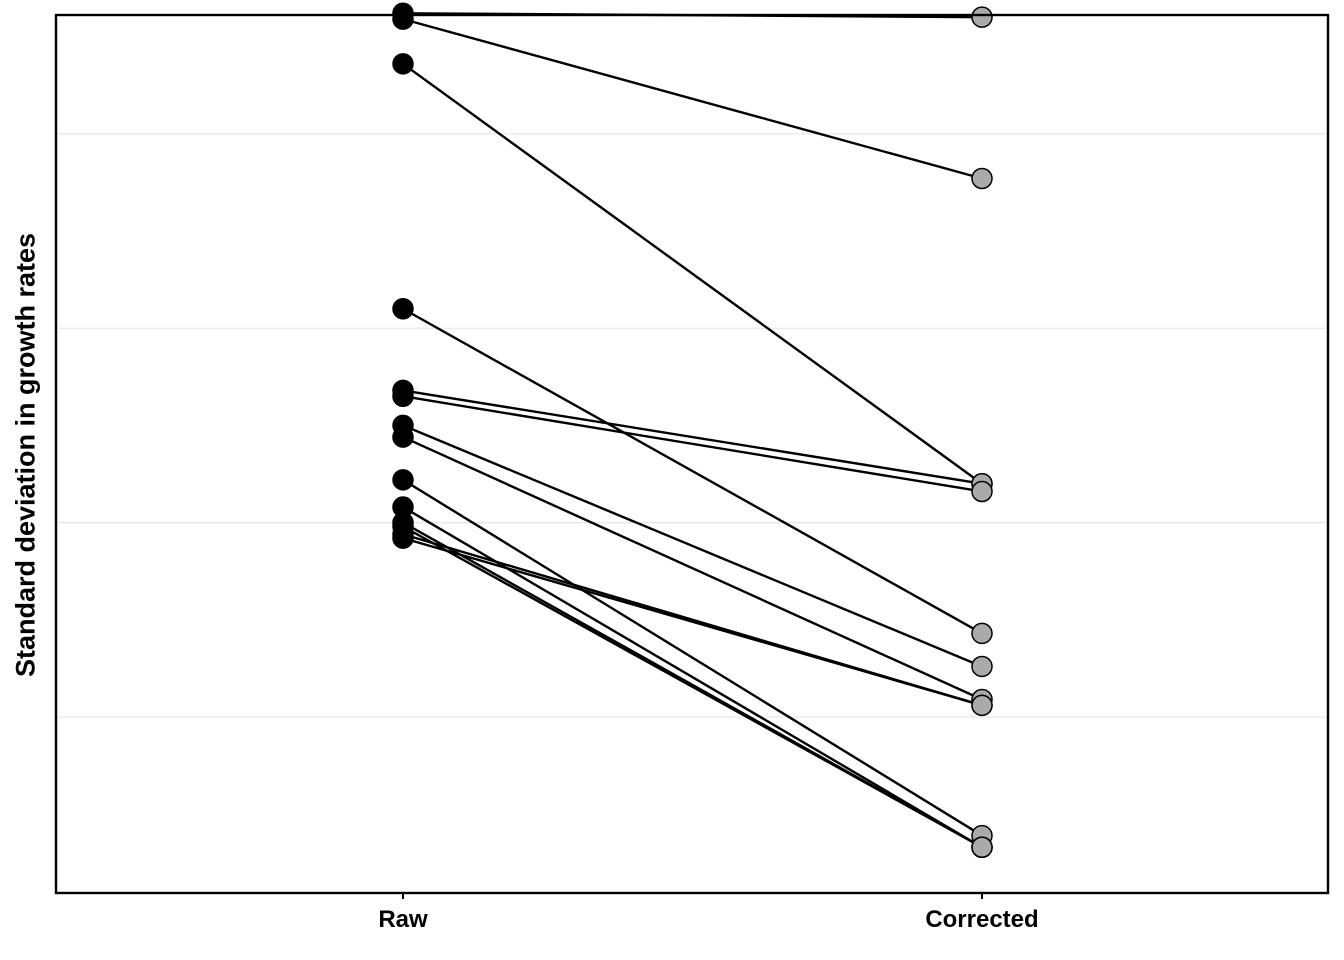 This screenshot has height=960, width=1344. I want to click on x-tick-label-0: Raw, so click(403, 919).